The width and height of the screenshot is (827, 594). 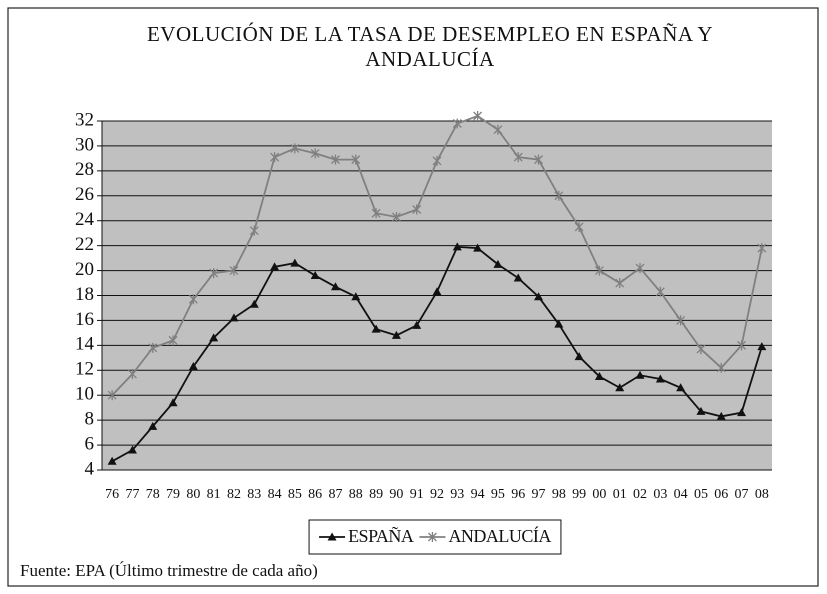 I want to click on y-tick-label: 22, so click(x=84, y=244).